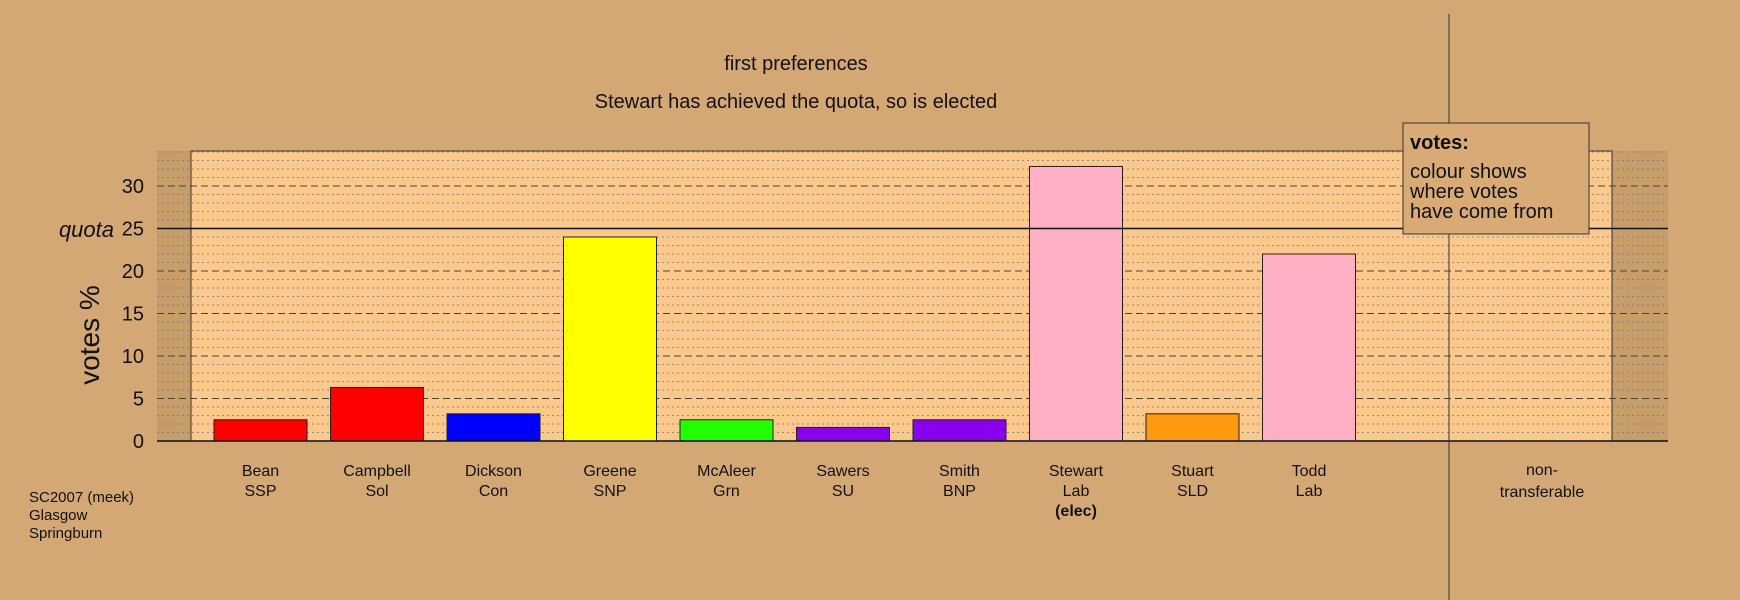  What do you see at coordinates (726, 491) in the screenshot?
I see `category-party-label: Grn` at bounding box center [726, 491].